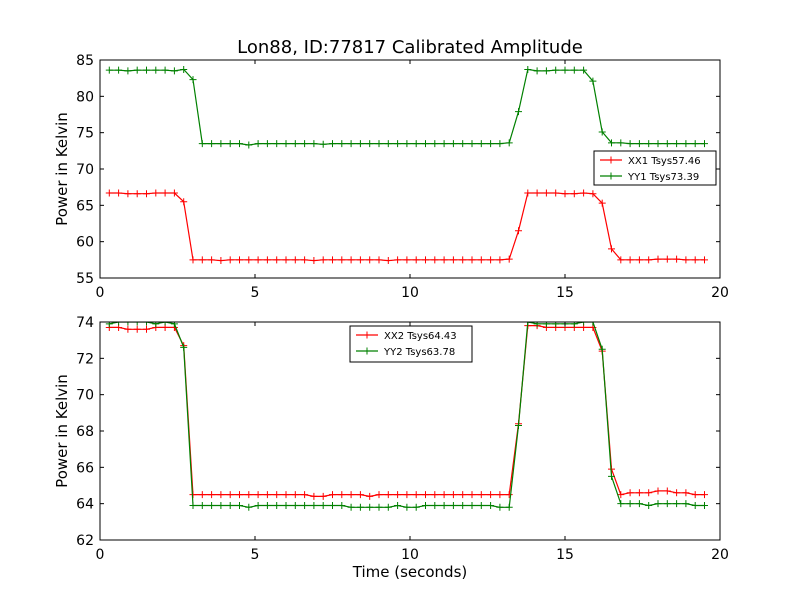 This screenshot has width=800, height=600. Describe the element at coordinates (85, 279) in the screenshot. I see `y-tick-label: 55` at that location.